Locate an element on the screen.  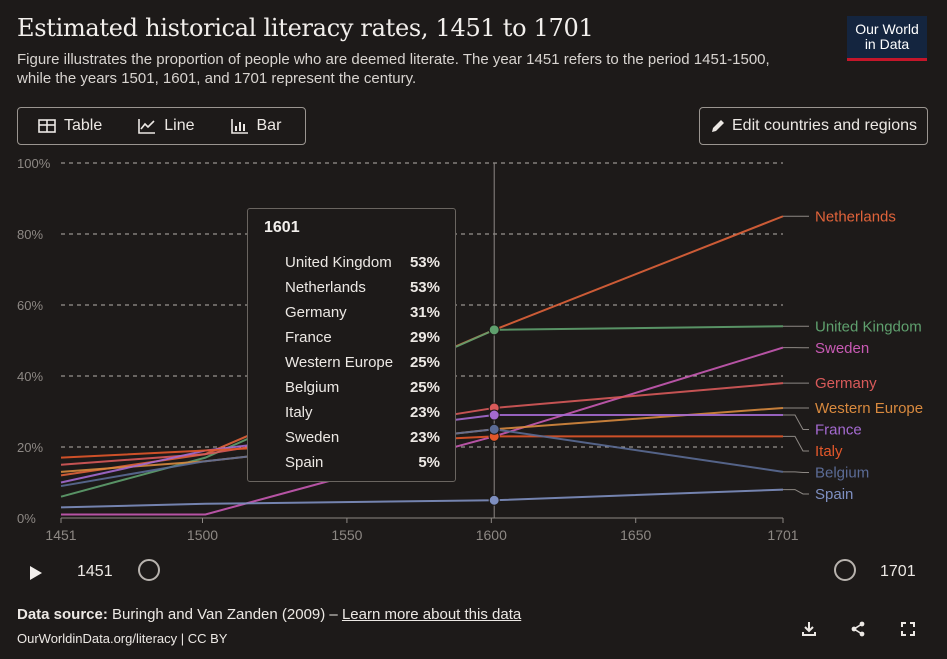
timeline-start-label: 1451 is located at coordinates (95, 571).